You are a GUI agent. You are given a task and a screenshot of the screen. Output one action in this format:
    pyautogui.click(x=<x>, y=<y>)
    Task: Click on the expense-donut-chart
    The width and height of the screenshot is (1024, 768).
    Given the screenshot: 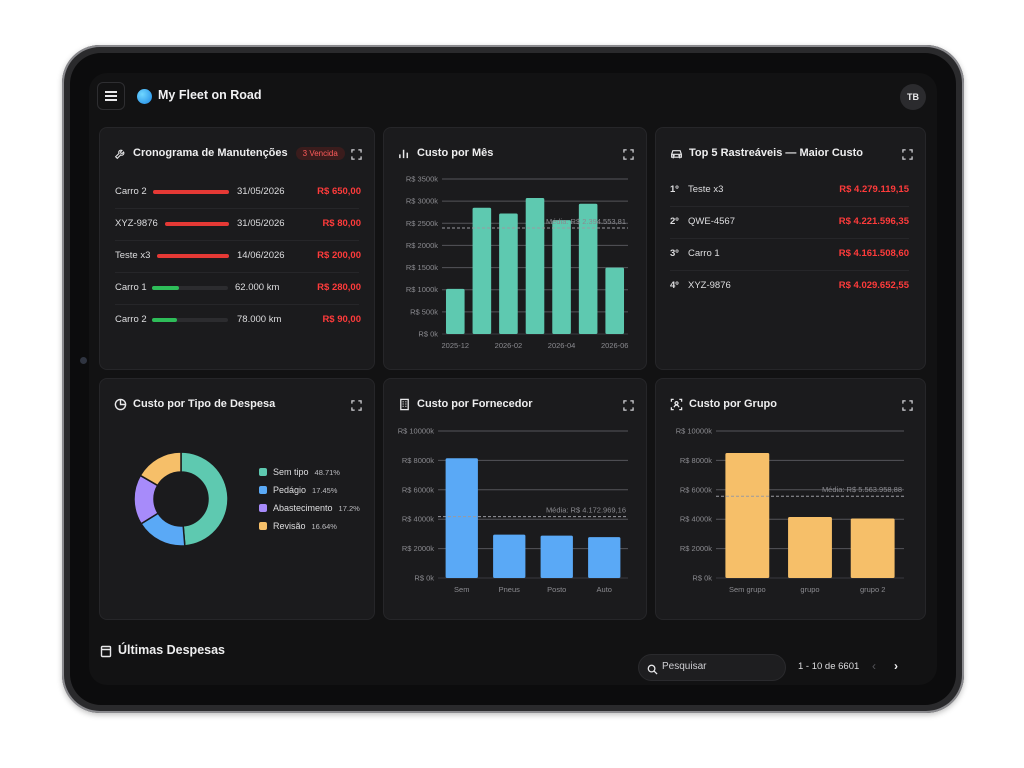 What is the action you would take?
    pyautogui.click(x=181, y=499)
    